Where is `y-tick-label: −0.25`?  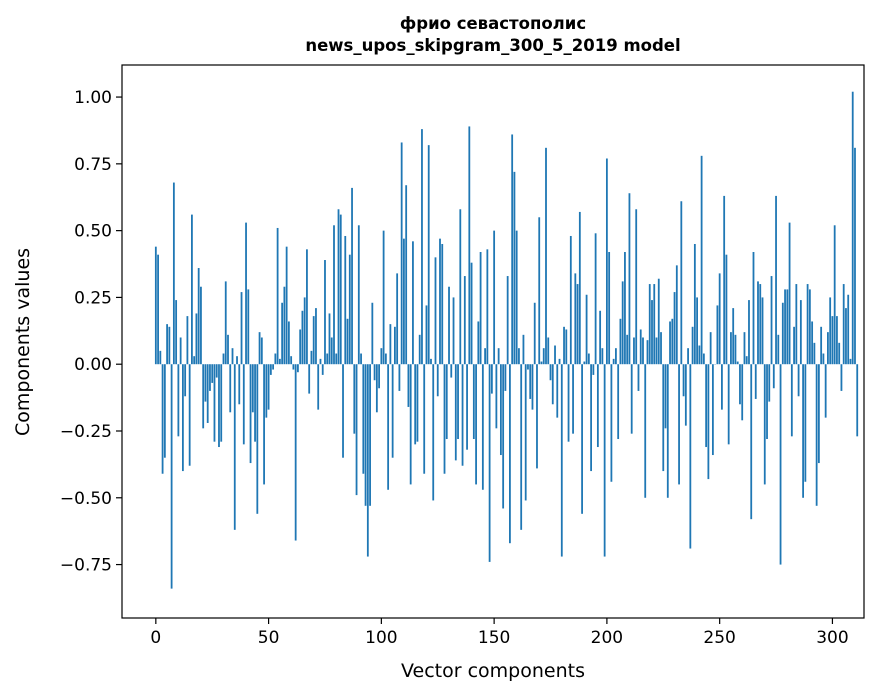 y-tick-label: −0.25 is located at coordinates (86, 432).